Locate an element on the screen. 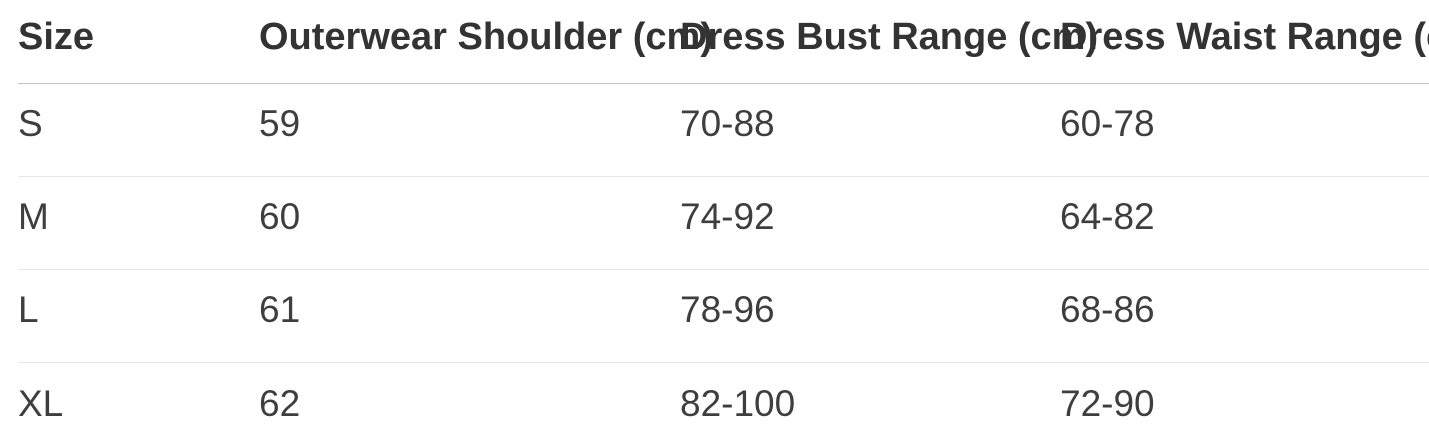 The width and height of the screenshot is (1429, 433). column-header-outerwear-shoulder: Outerwear Shoulder (cm) is located at coordinates (486, 37).